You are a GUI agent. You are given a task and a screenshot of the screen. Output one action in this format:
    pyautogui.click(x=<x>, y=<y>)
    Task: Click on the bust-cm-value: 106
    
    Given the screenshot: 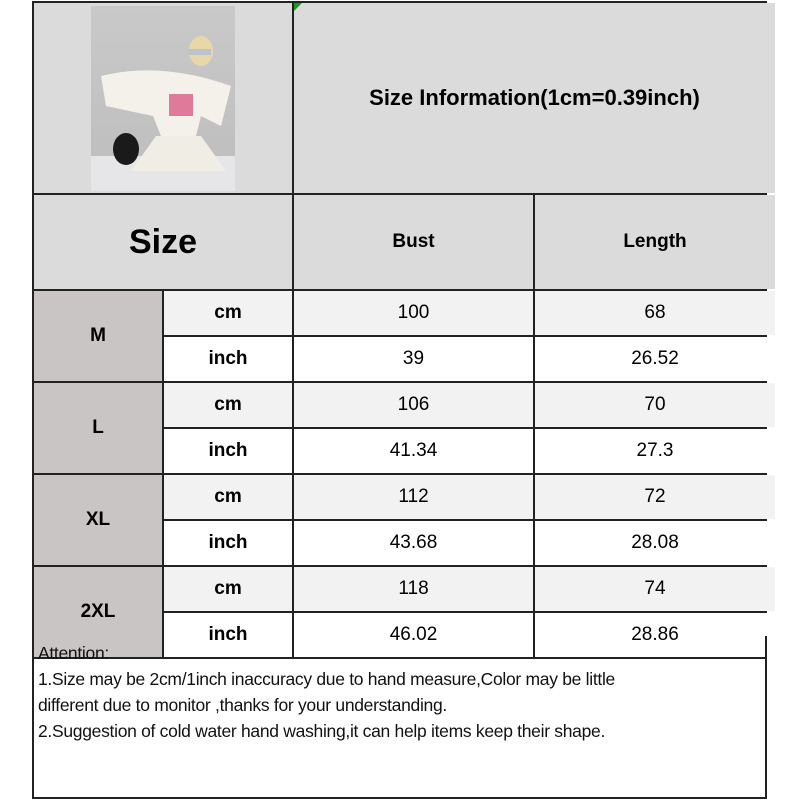 What is the action you would take?
    pyautogui.click(x=413, y=405)
    